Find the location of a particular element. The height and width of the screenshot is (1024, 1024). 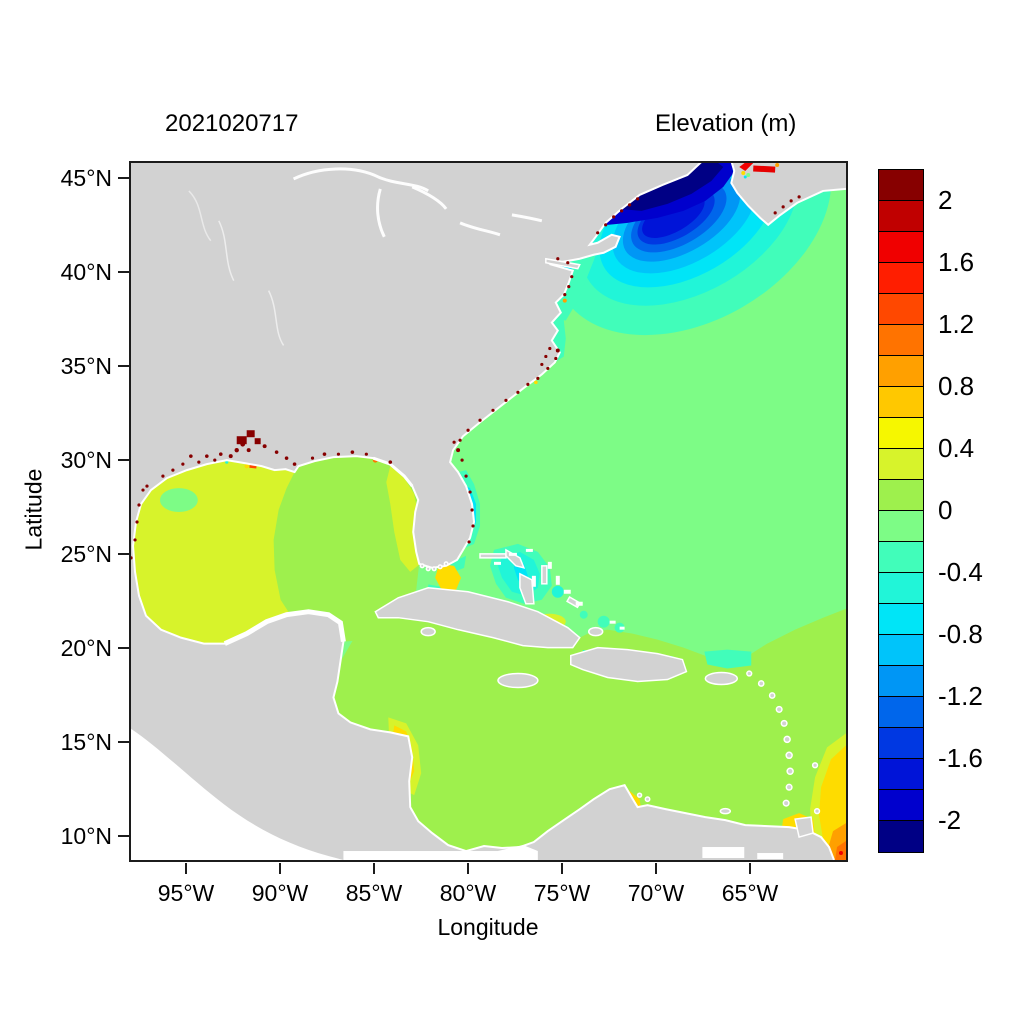

colorbar-tick-label: -2 is located at coordinates (950, 820).